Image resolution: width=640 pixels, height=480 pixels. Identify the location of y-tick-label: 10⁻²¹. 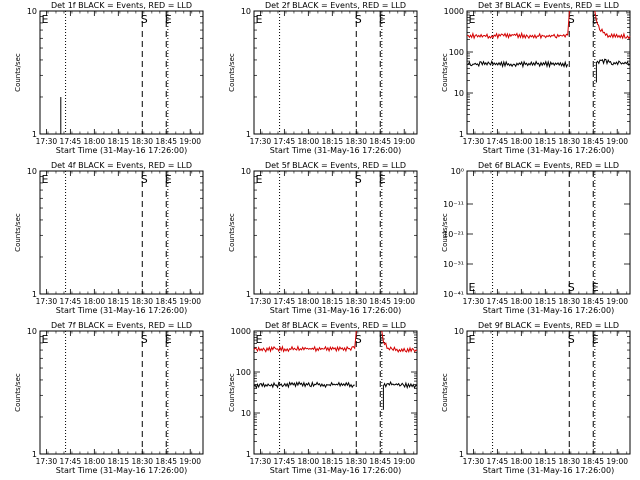
(453, 234).